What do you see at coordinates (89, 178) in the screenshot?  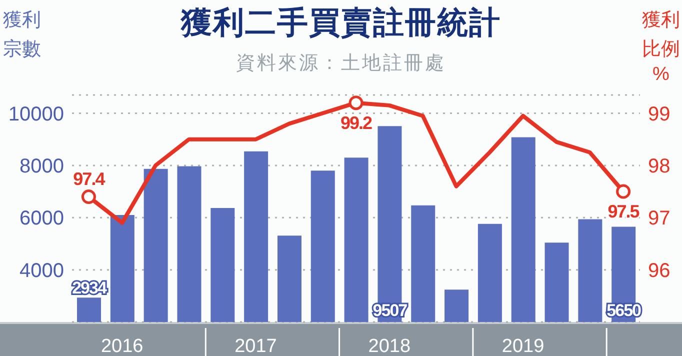 I see `data-label: 97.4` at bounding box center [89, 178].